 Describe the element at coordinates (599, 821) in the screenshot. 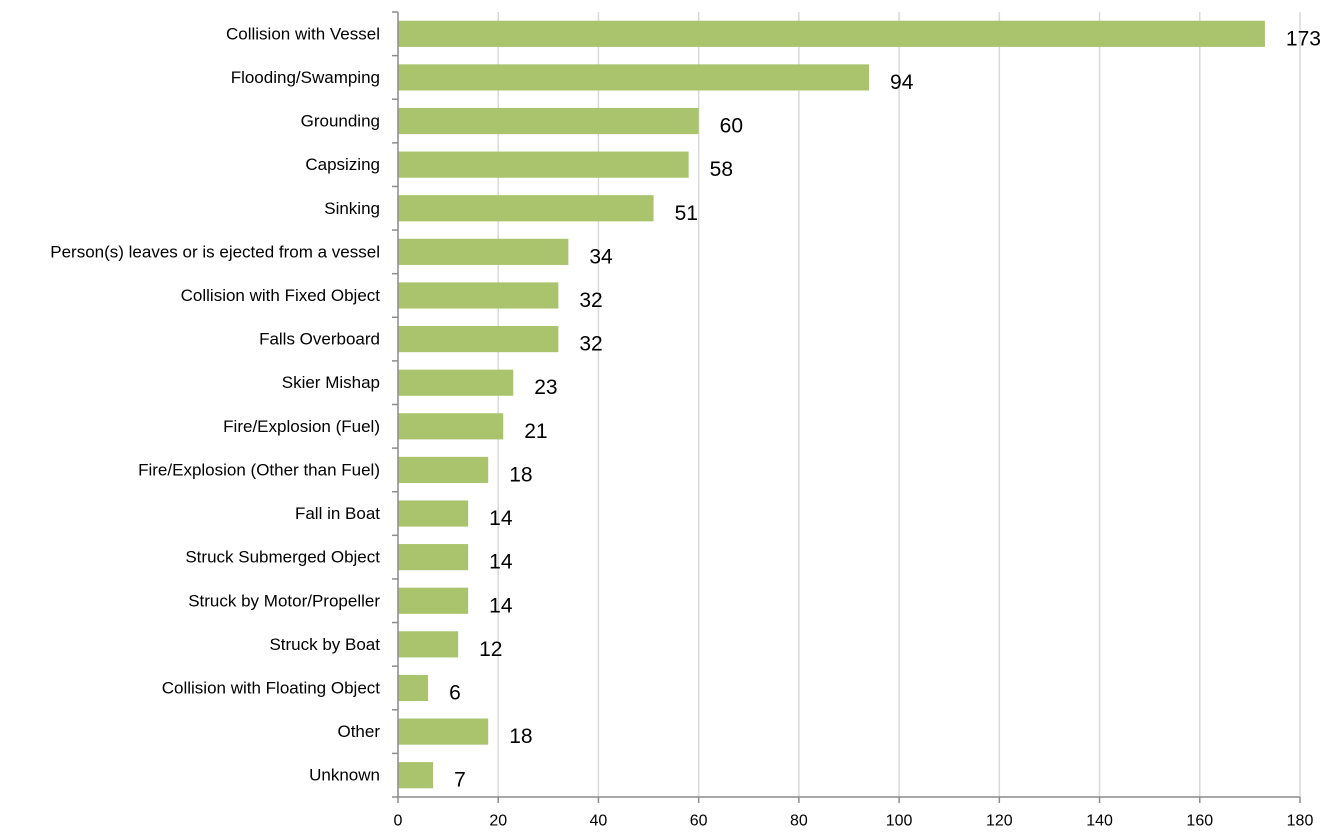

I see `x-tick-label: 40` at that location.